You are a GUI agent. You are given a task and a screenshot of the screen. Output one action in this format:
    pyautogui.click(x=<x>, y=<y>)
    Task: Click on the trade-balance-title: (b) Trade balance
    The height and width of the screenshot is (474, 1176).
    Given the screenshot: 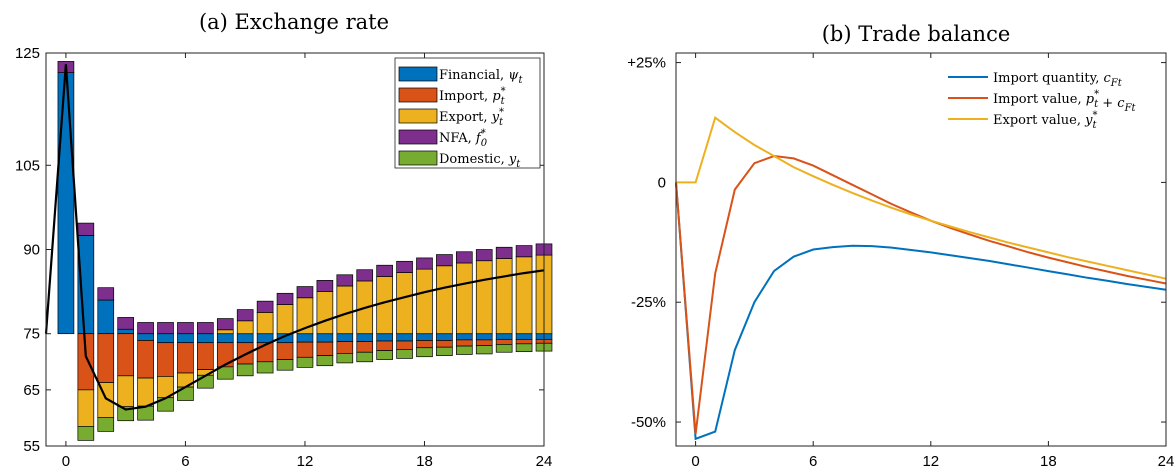 What is the action you would take?
    pyautogui.click(x=916, y=34)
    